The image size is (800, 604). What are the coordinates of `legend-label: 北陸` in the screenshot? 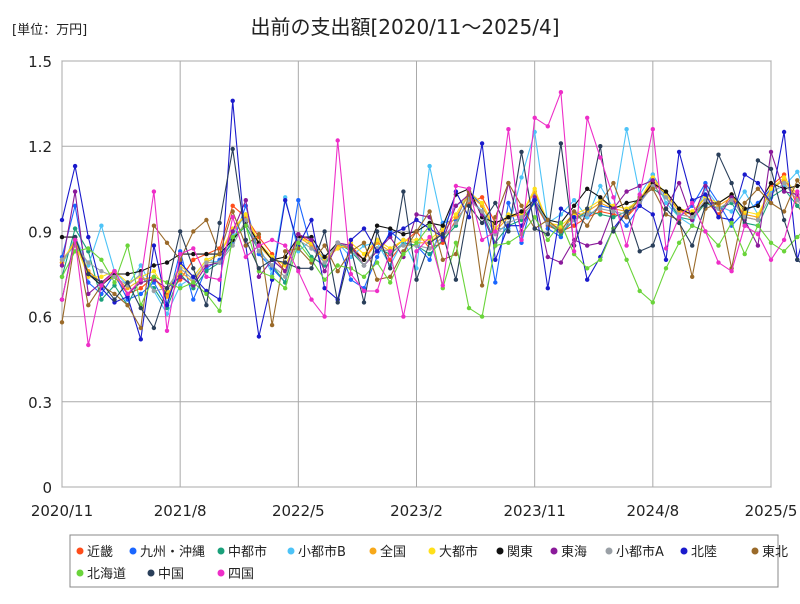 It's located at (704, 552).